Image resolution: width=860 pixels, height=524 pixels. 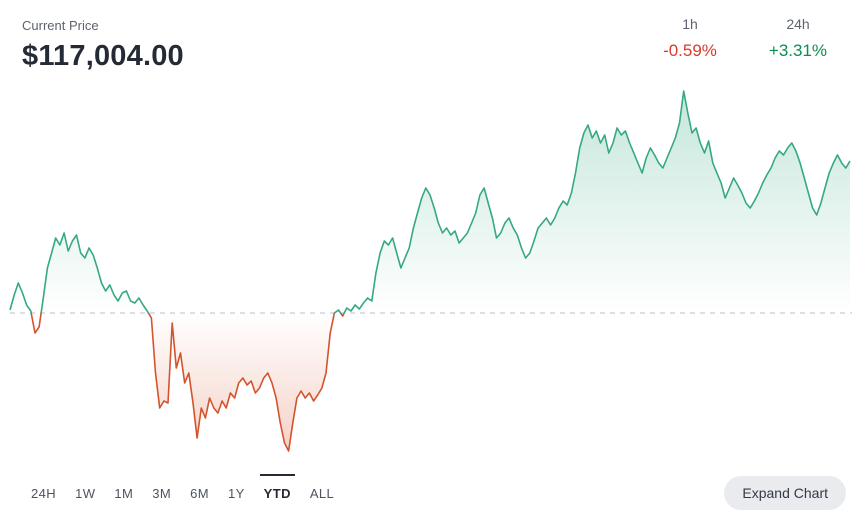 What do you see at coordinates (690, 24) in the screenshot?
I see `stat-1h-label: 1h` at bounding box center [690, 24].